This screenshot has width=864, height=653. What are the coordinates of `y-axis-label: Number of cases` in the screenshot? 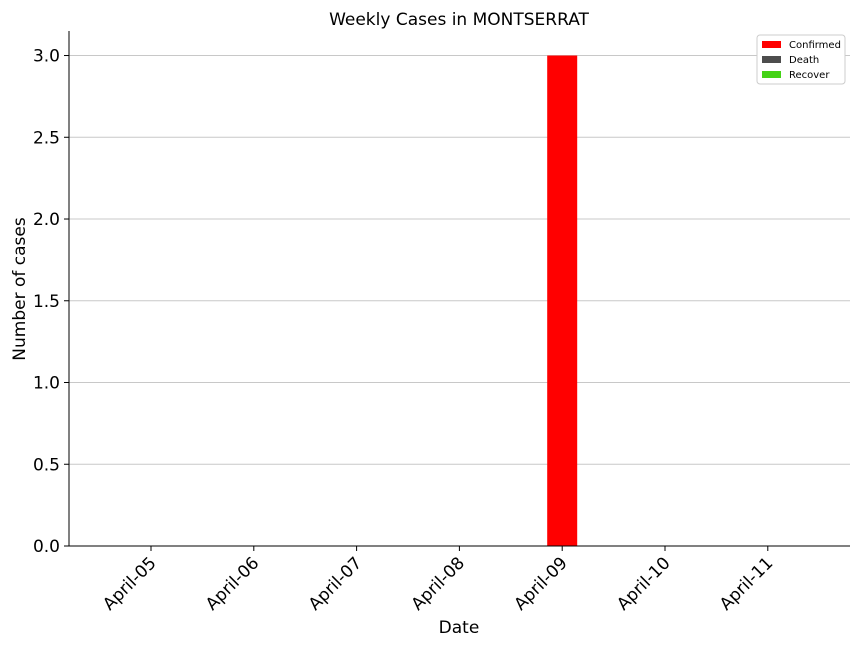 It's located at (20, 289).